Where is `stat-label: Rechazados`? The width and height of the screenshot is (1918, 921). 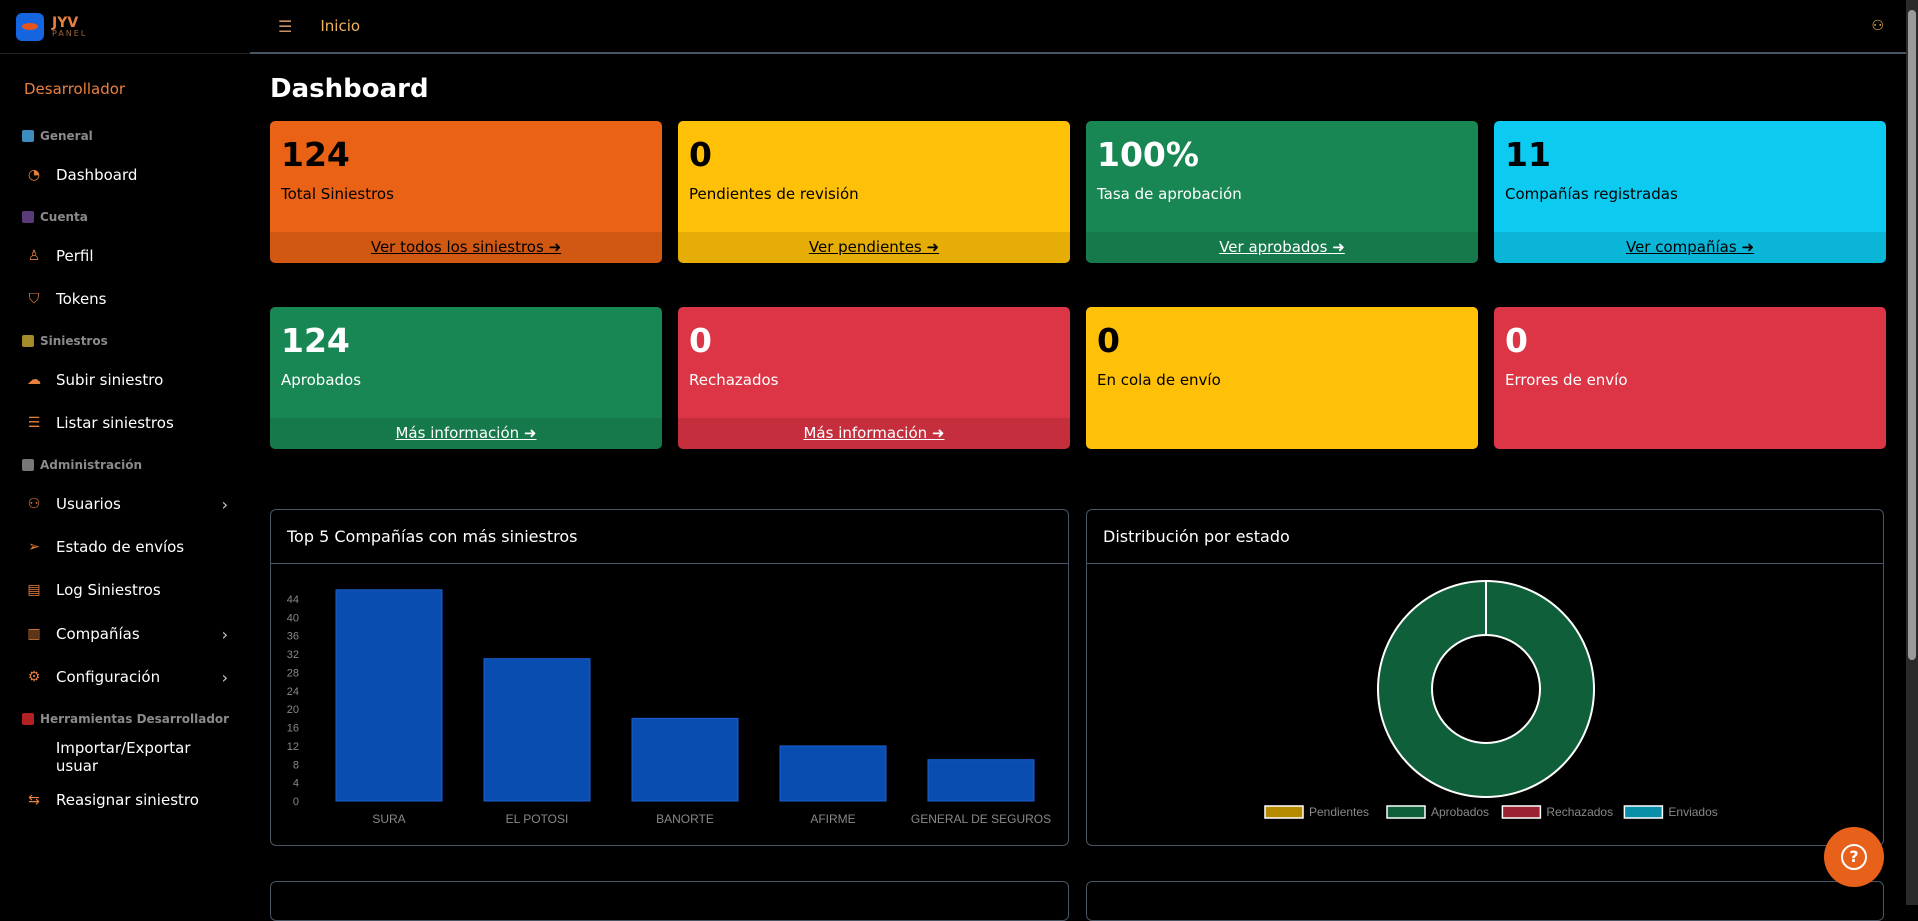 stat-label: Rechazados is located at coordinates (734, 380).